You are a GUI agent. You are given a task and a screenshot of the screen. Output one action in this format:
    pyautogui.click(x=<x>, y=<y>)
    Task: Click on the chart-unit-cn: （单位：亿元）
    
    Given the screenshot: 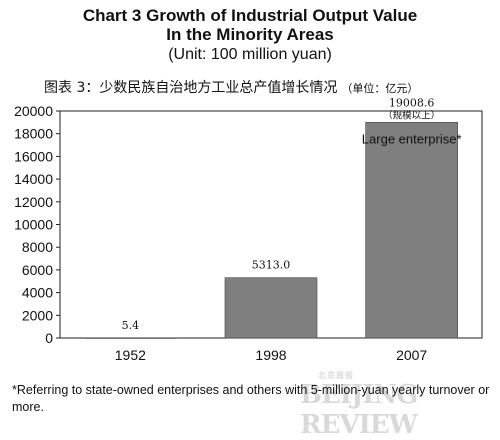 What is the action you would take?
    pyautogui.click(x=380, y=88)
    